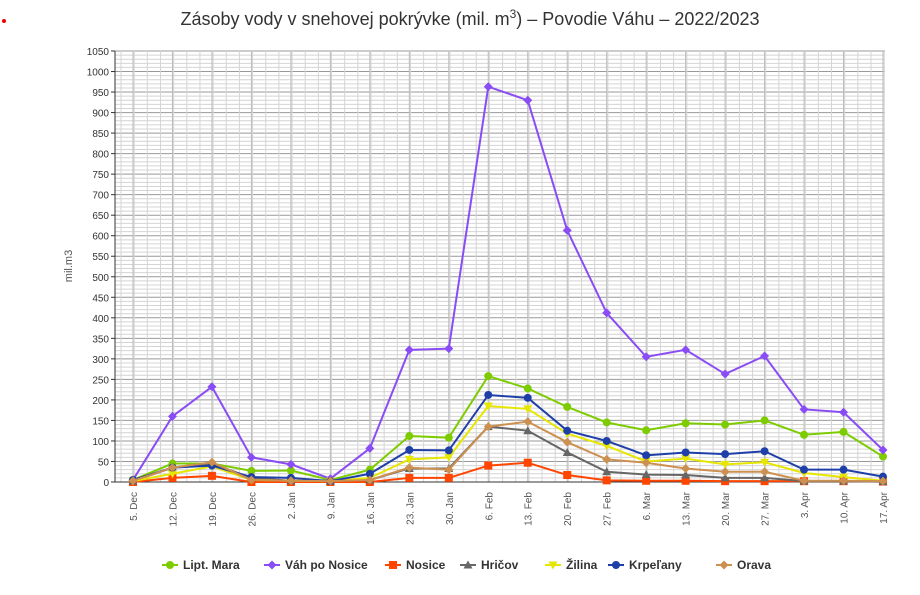 The width and height of the screenshot is (920, 595). Describe the element at coordinates (100, 298) in the screenshot. I see `y-tick-label: 450` at that location.